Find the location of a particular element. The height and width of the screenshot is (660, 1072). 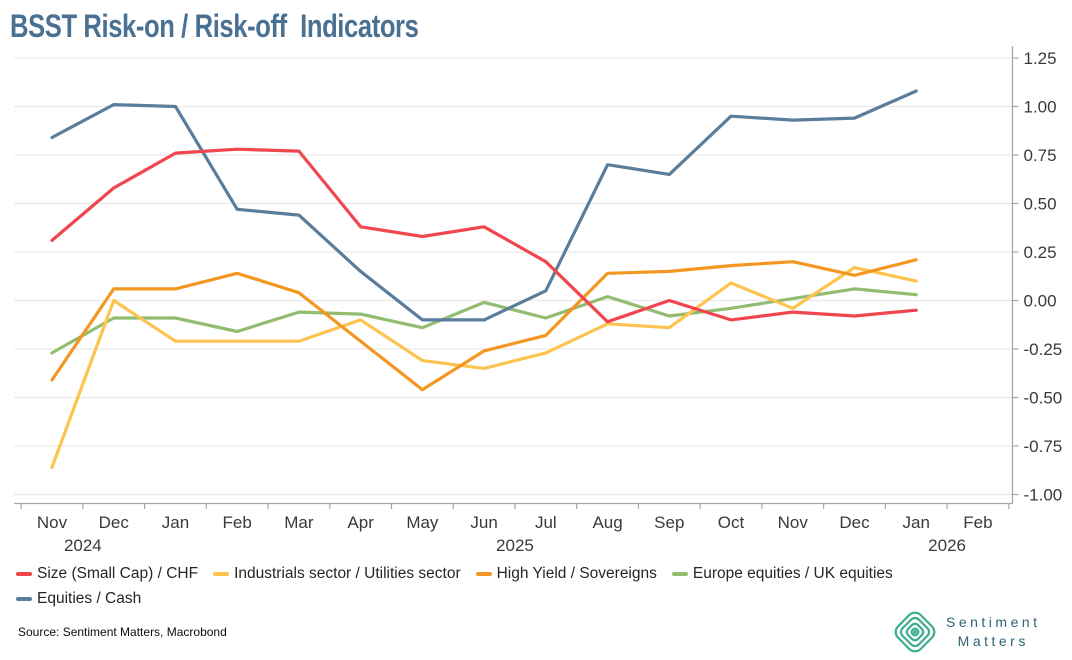

x-month-label: Oct is located at coordinates (731, 522).